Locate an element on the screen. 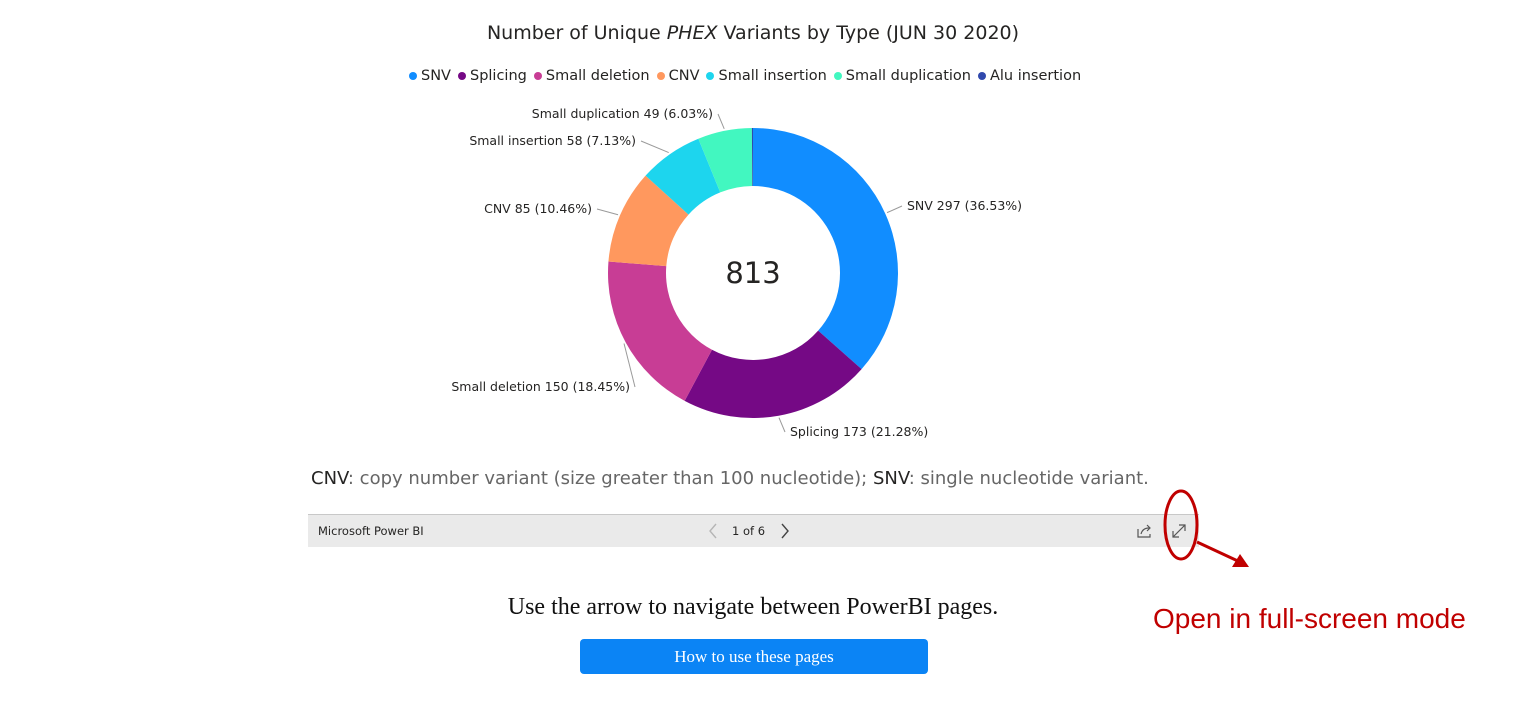 The width and height of the screenshot is (1529, 714). slice-data-label: CNV 85 (10.46%) is located at coordinates (538, 208).